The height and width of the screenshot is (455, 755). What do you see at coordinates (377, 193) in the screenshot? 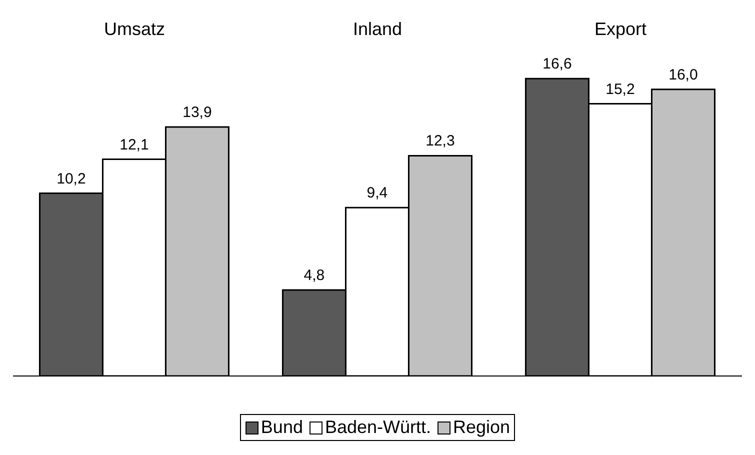
I see `data-label: 9,4` at bounding box center [377, 193].